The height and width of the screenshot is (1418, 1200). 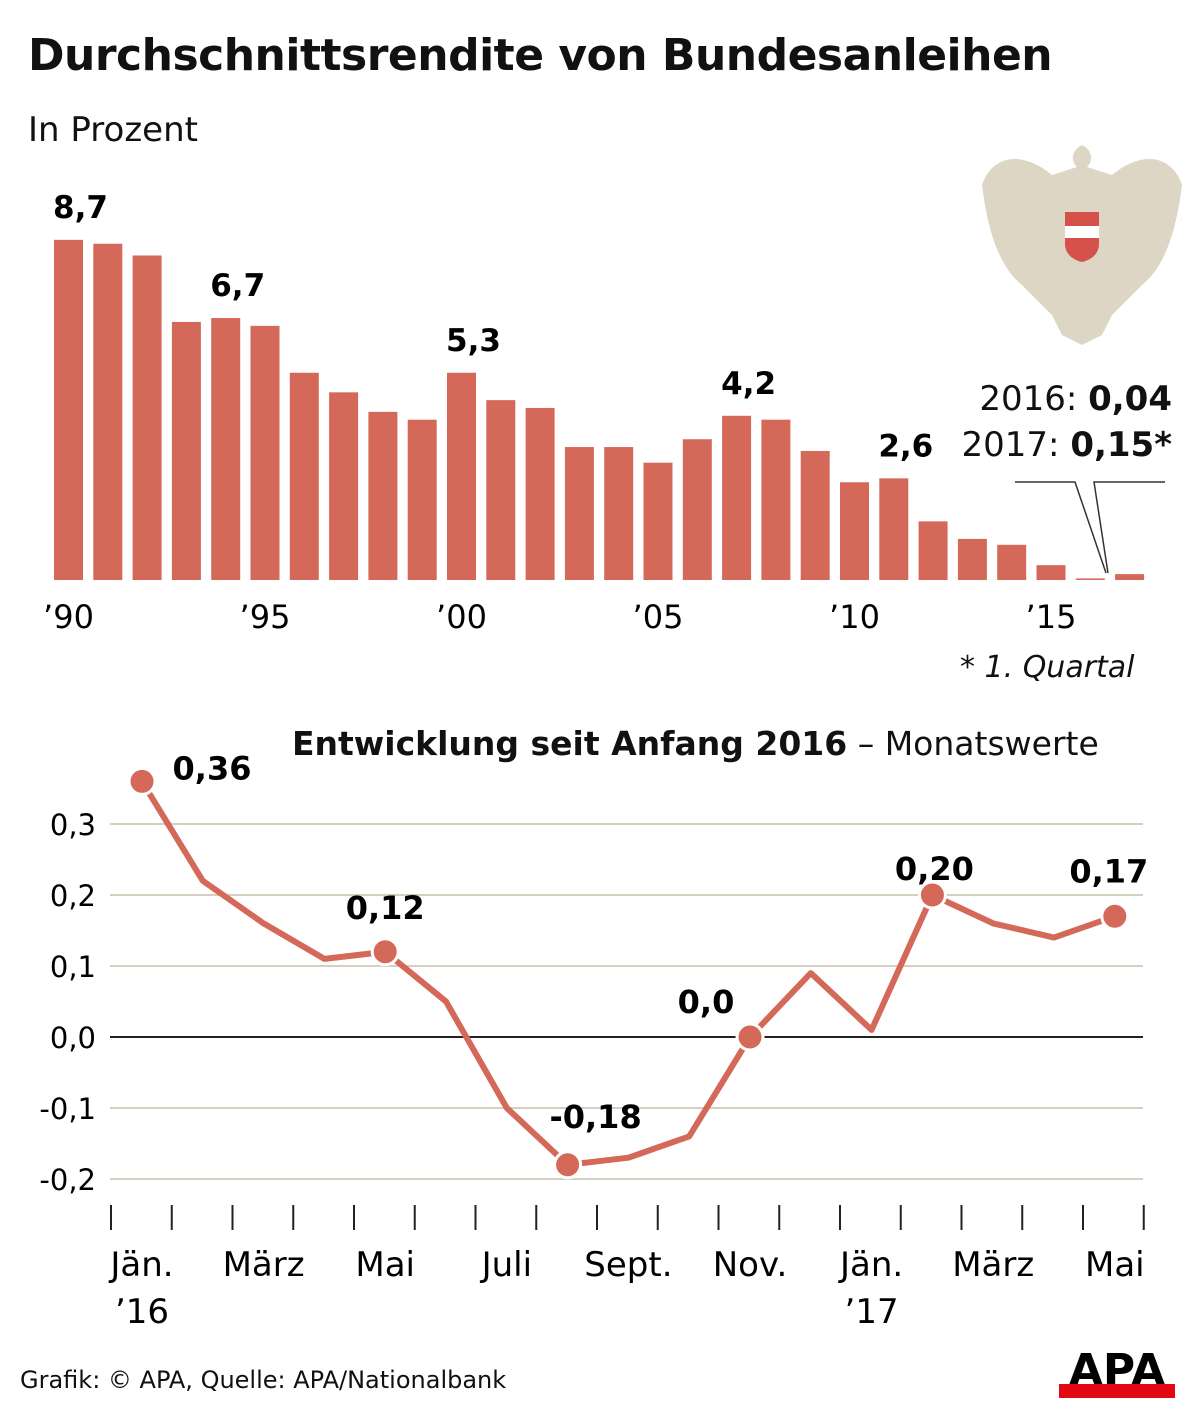 What do you see at coordinates (737, 497) in the screenshot?
I see `bar-2007` at bounding box center [737, 497].